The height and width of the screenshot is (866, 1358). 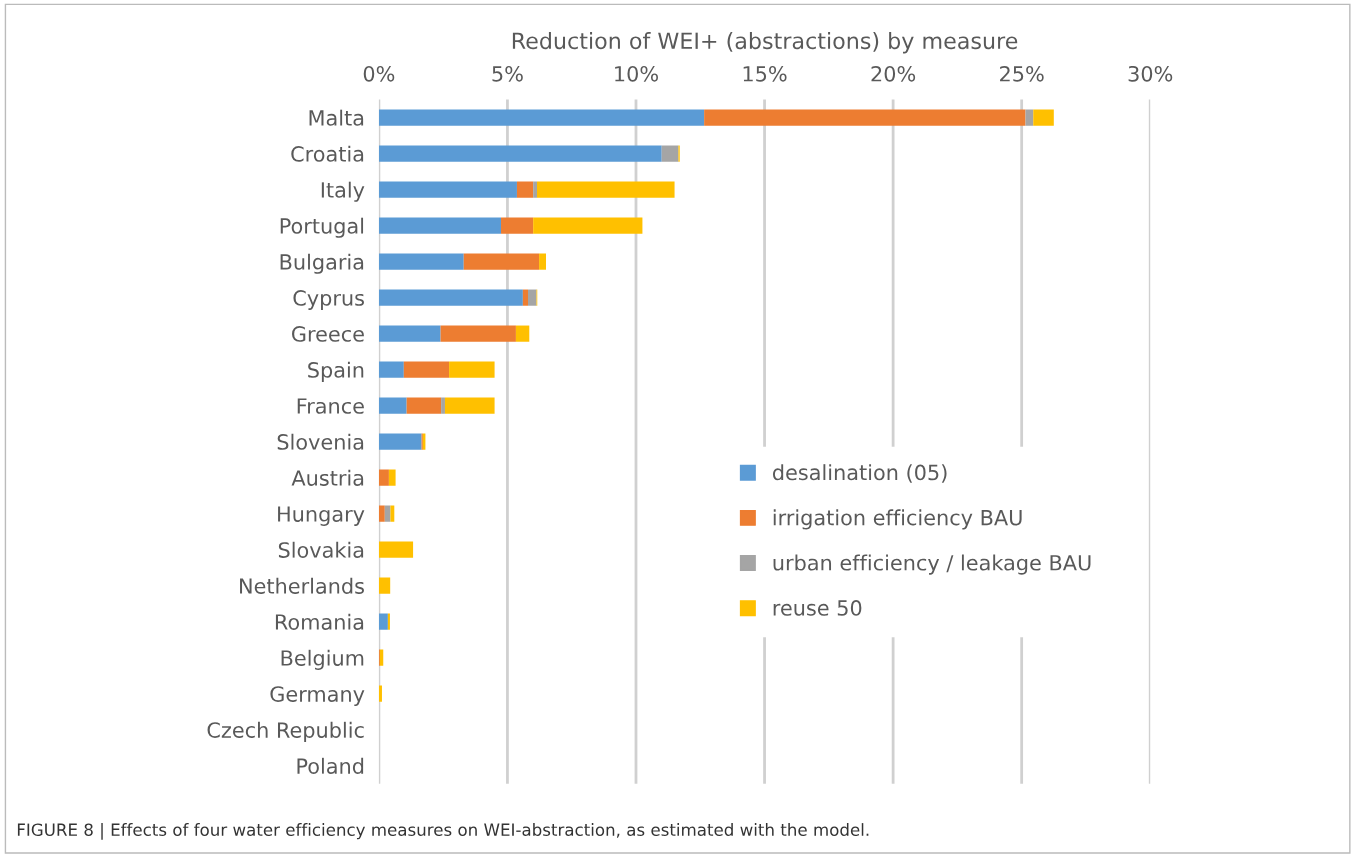 What do you see at coordinates (765, 73) in the screenshot?
I see `x-tick-label: 15%` at bounding box center [765, 73].